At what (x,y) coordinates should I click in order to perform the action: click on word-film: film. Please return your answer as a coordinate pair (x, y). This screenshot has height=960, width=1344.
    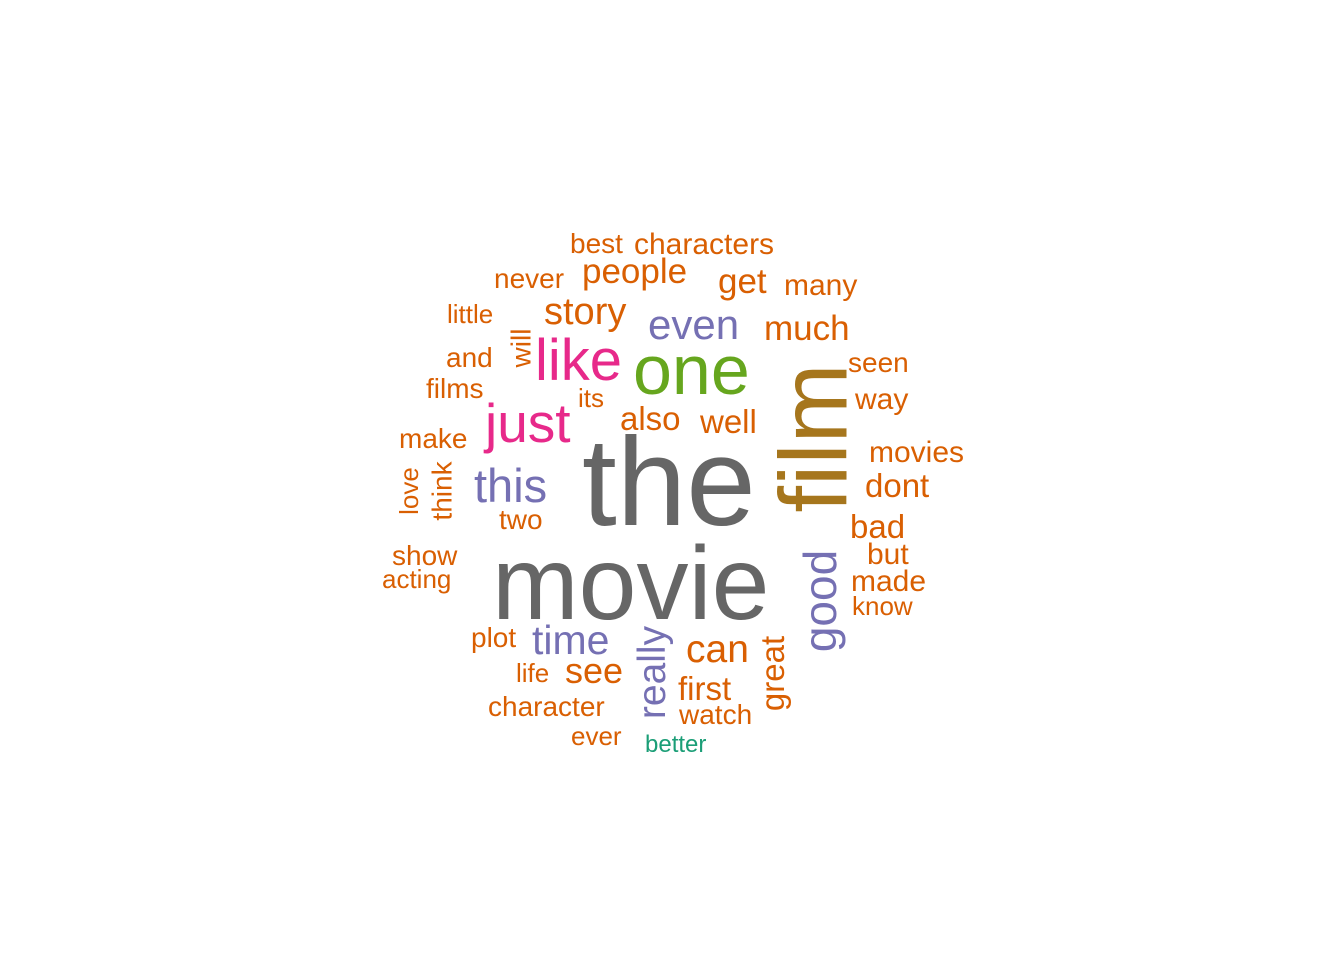
    Looking at the image, I should click on (814, 438).